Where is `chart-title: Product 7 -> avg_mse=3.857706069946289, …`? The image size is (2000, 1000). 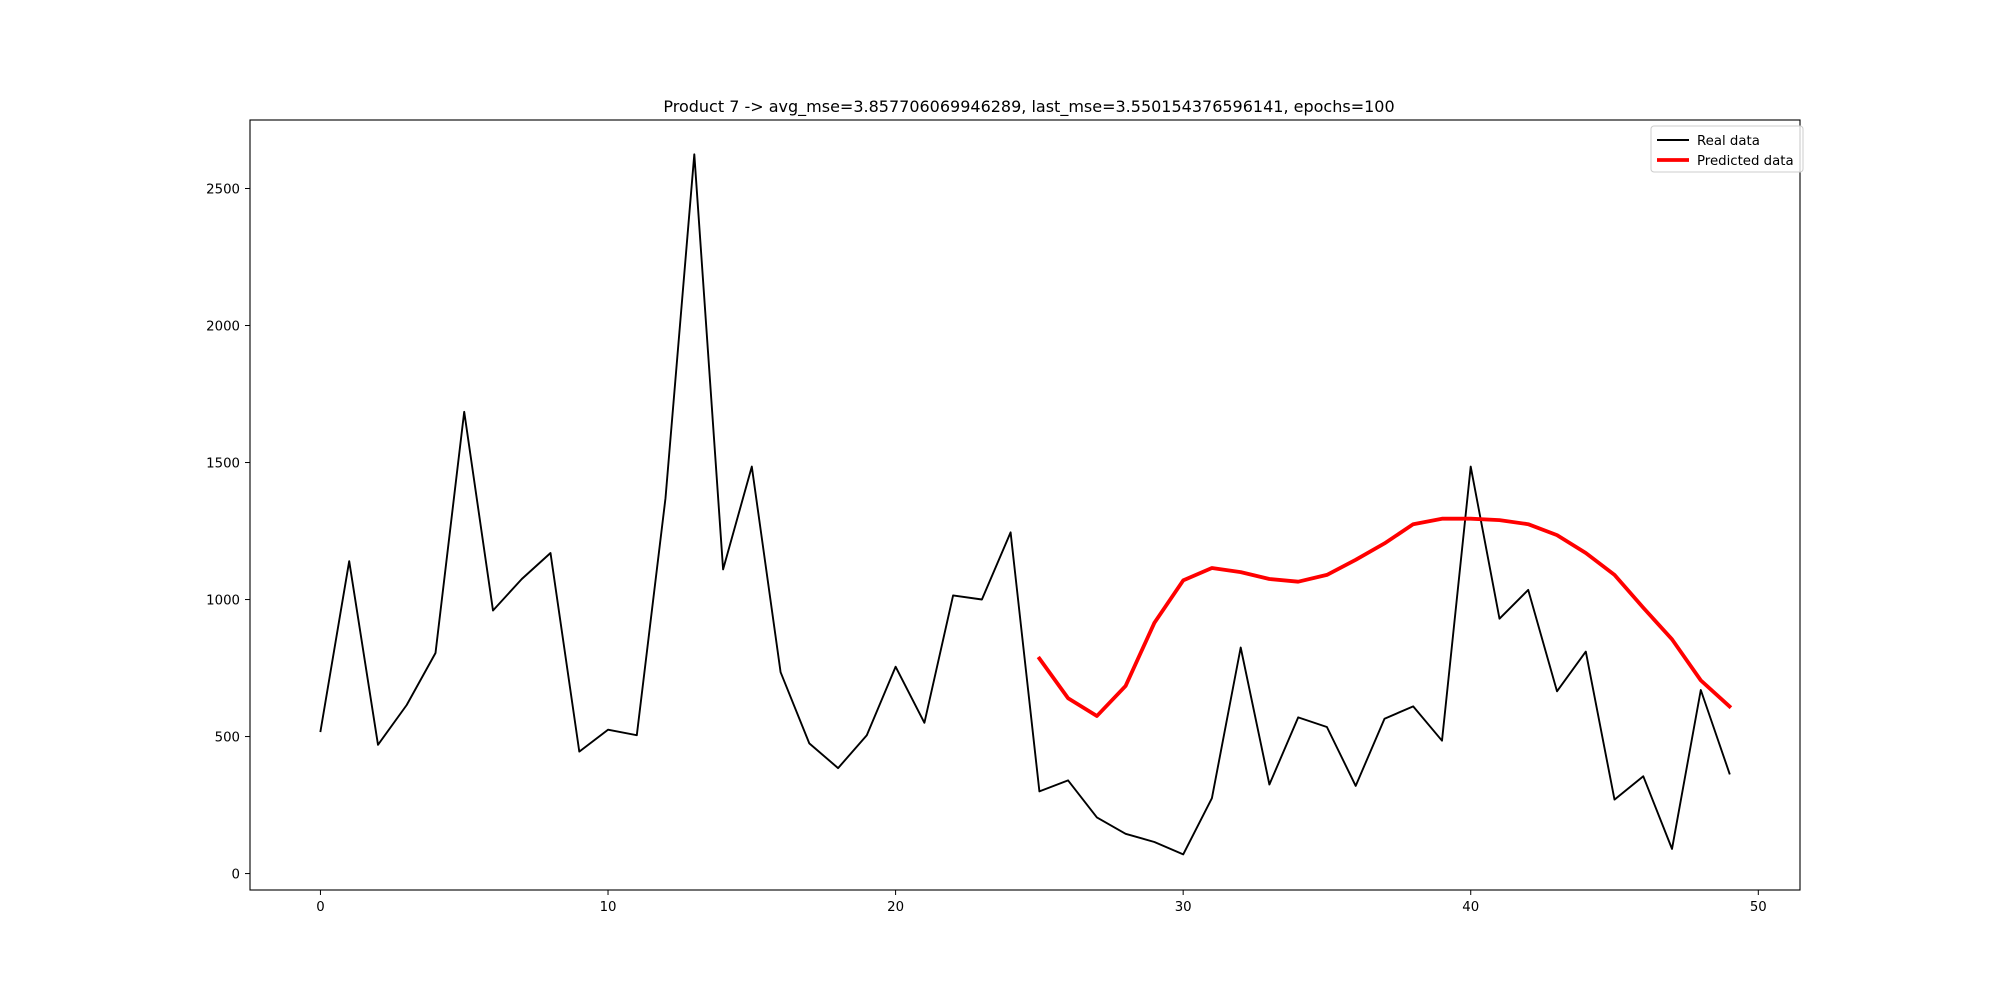 chart-title: Product 7 -> avg_mse=3.857706069946289, … is located at coordinates (1028, 107).